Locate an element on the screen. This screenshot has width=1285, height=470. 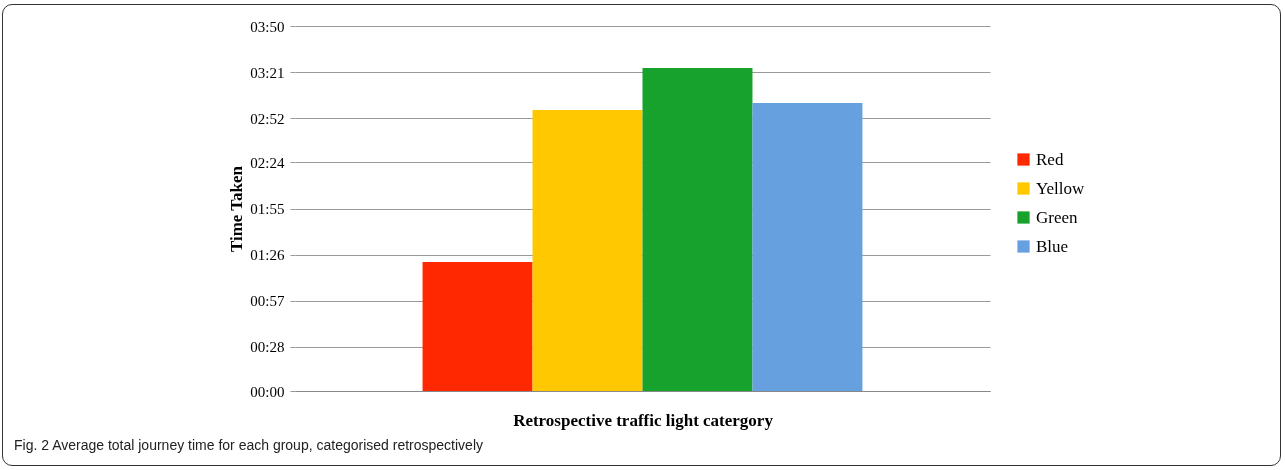
legend-label: Green is located at coordinates (1057, 217).